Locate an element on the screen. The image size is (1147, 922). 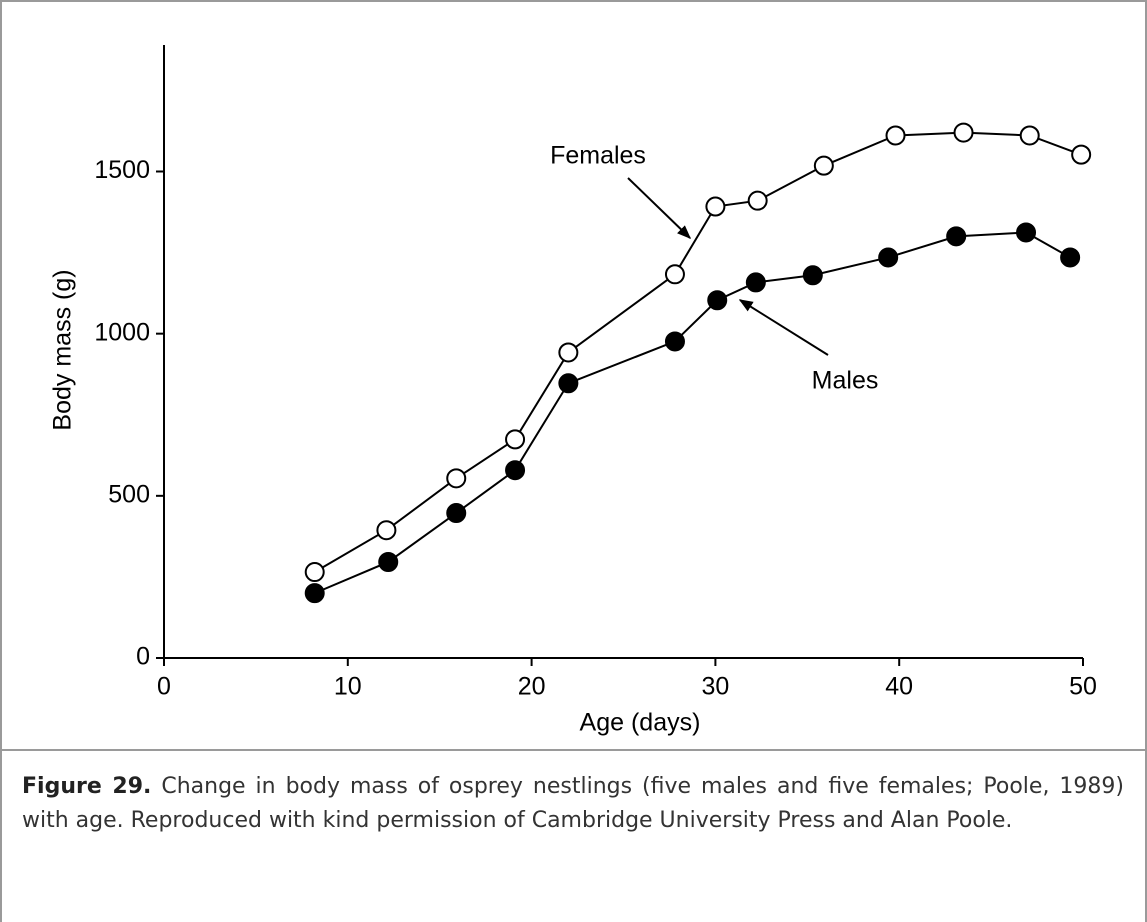
separator is located at coordinates (573, 750).